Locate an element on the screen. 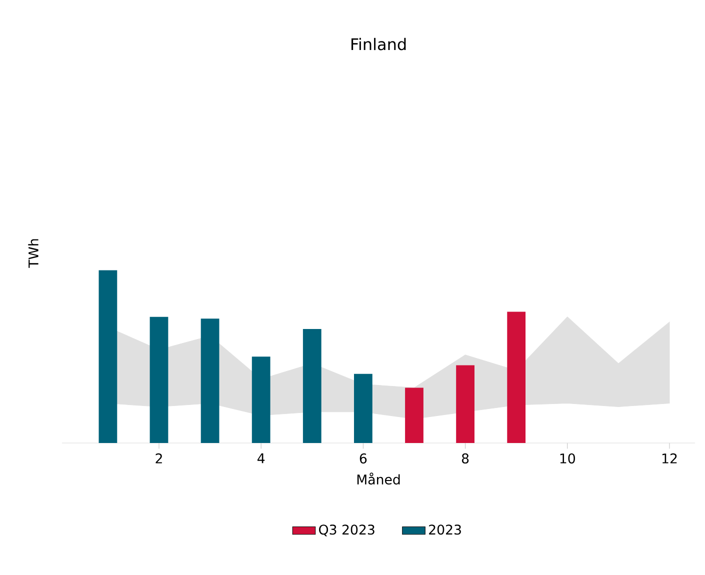 This screenshot has width=705, height=575. y-axis-title: TWh is located at coordinates (33, 253).